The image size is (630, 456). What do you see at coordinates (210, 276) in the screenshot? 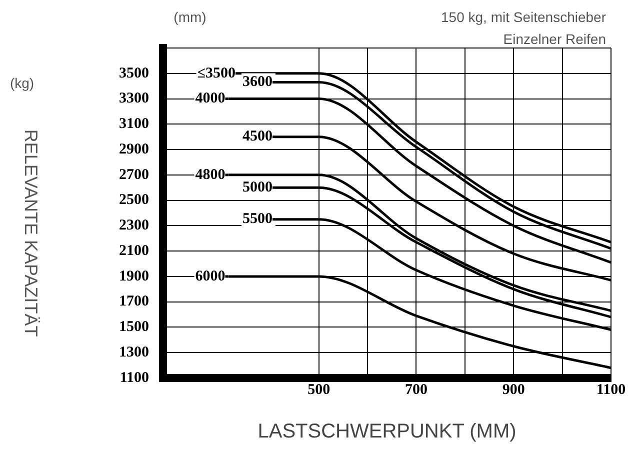
I see `series-label: 6000` at bounding box center [210, 276].